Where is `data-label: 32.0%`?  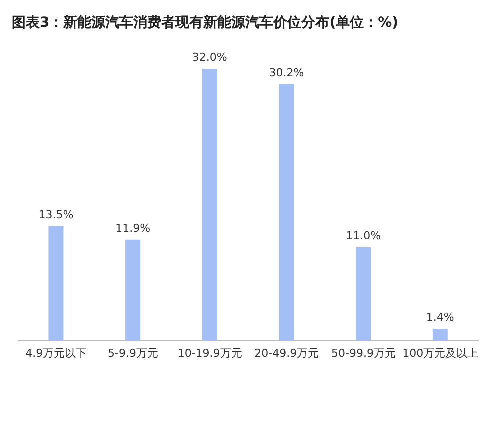 data-label: 32.0% is located at coordinates (210, 57).